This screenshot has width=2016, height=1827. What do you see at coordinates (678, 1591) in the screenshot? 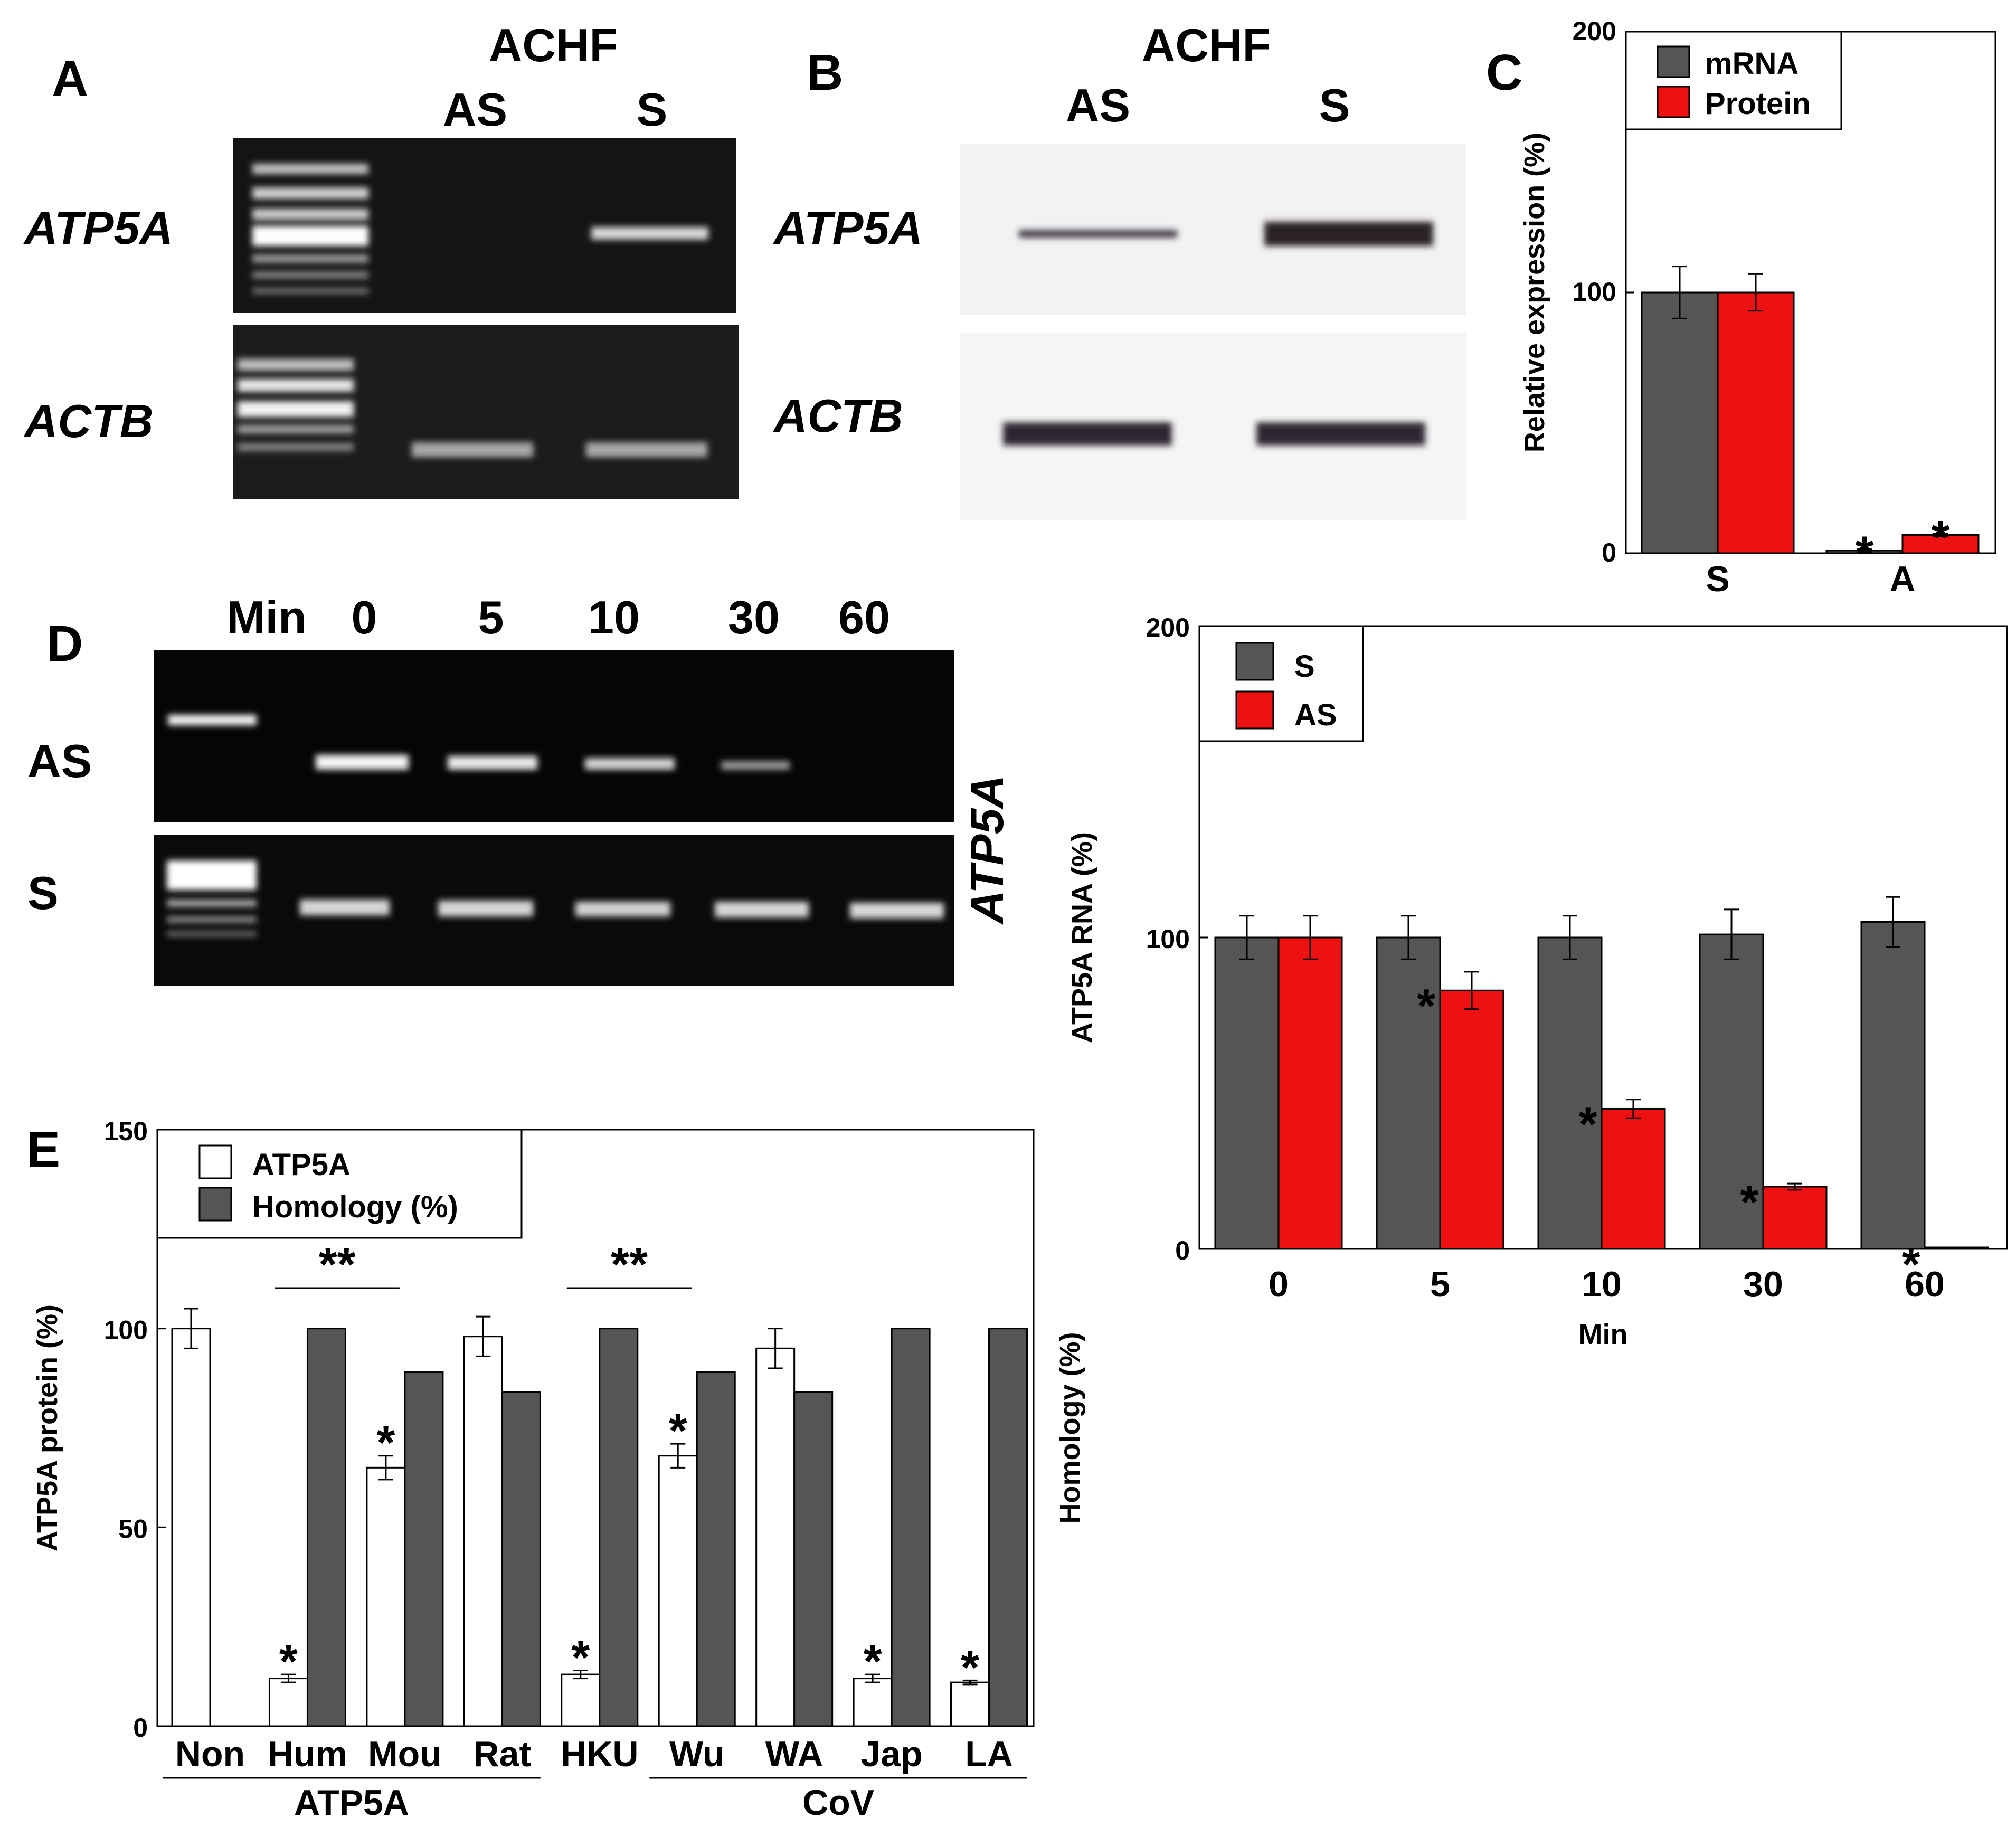
I see `chart-e-bar-atp5a-wu` at bounding box center [678, 1591].